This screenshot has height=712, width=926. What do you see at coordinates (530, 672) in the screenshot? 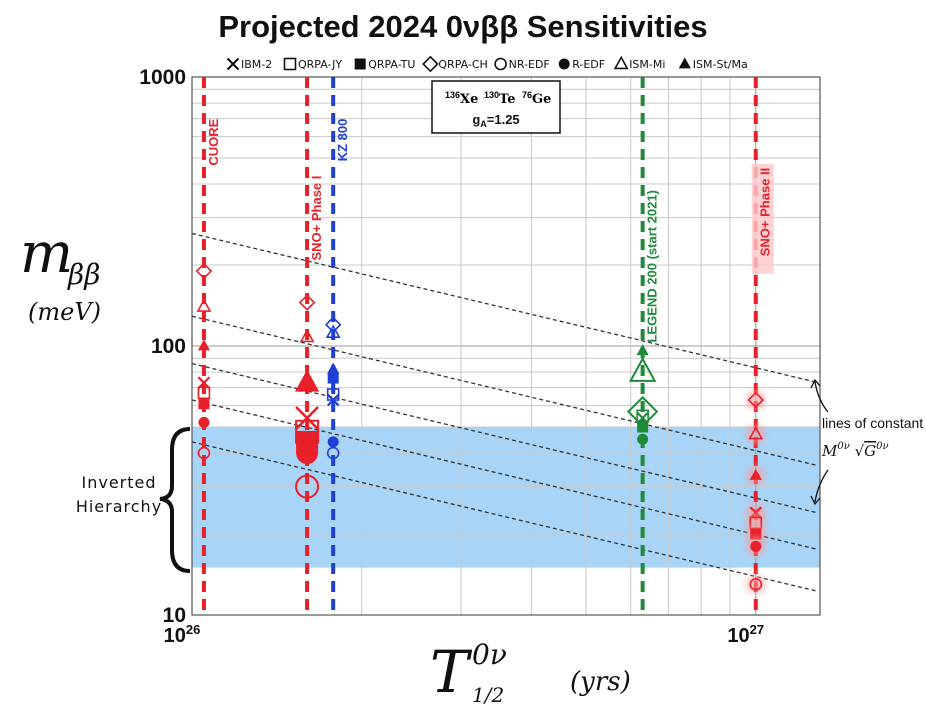
I see `x-axis-label: T 0ν 1/2 (yrs)` at bounding box center [530, 672].